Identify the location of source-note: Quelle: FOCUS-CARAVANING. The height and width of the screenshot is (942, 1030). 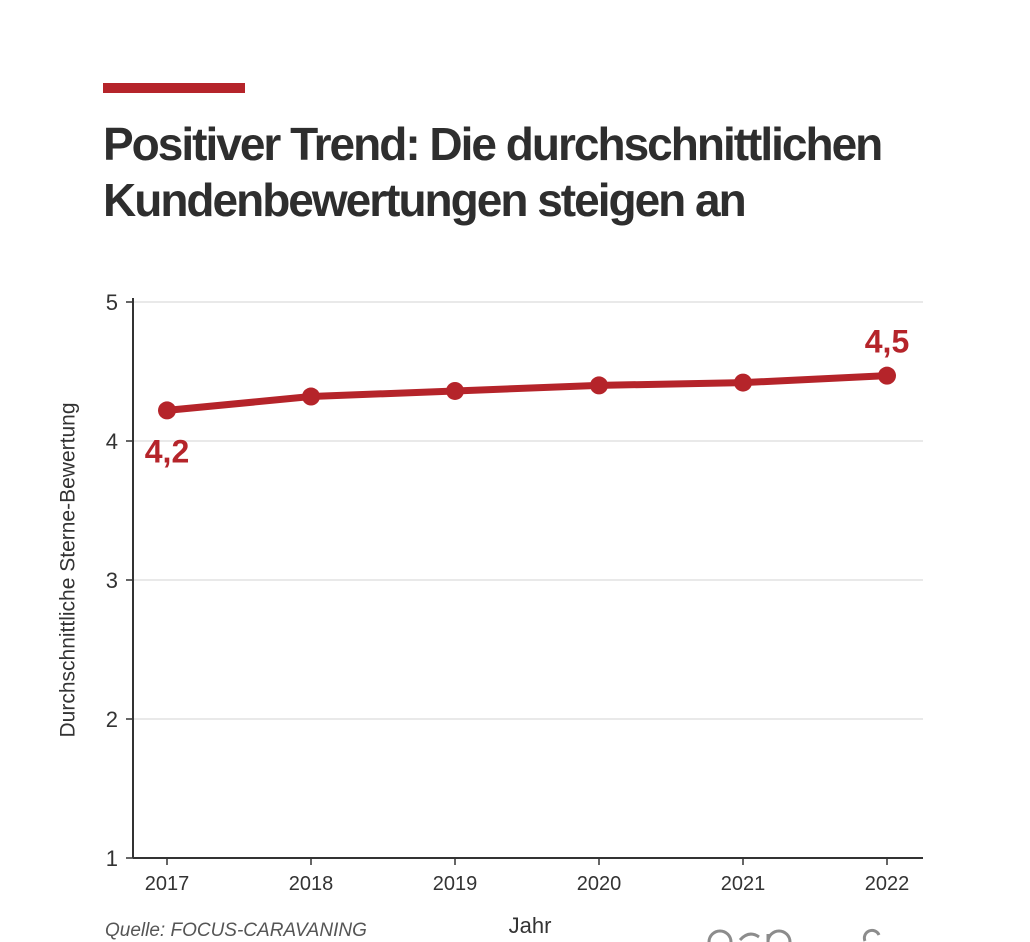
(236, 930).